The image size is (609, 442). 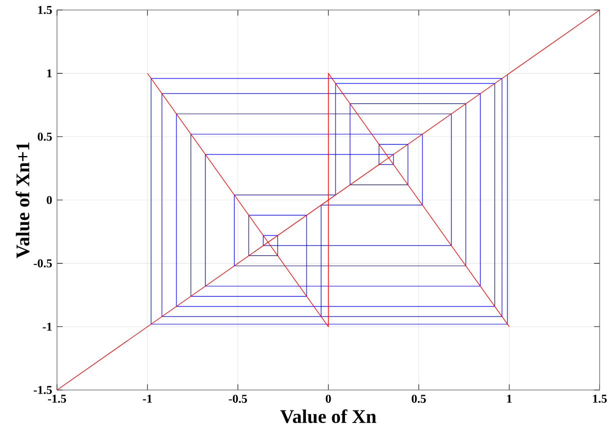 What do you see at coordinates (43, 390) in the screenshot?
I see `y-tick-label: -1.5` at bounding box center [43, 390].